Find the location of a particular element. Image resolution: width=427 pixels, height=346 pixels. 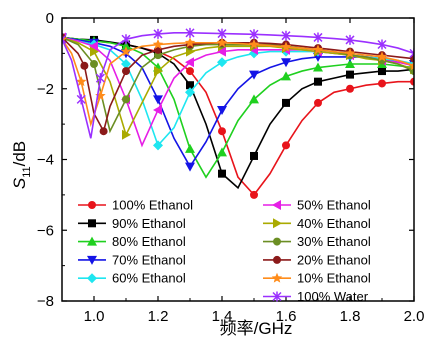

legend-entry: 10% Ethanol is located at coordinates (317, 278).